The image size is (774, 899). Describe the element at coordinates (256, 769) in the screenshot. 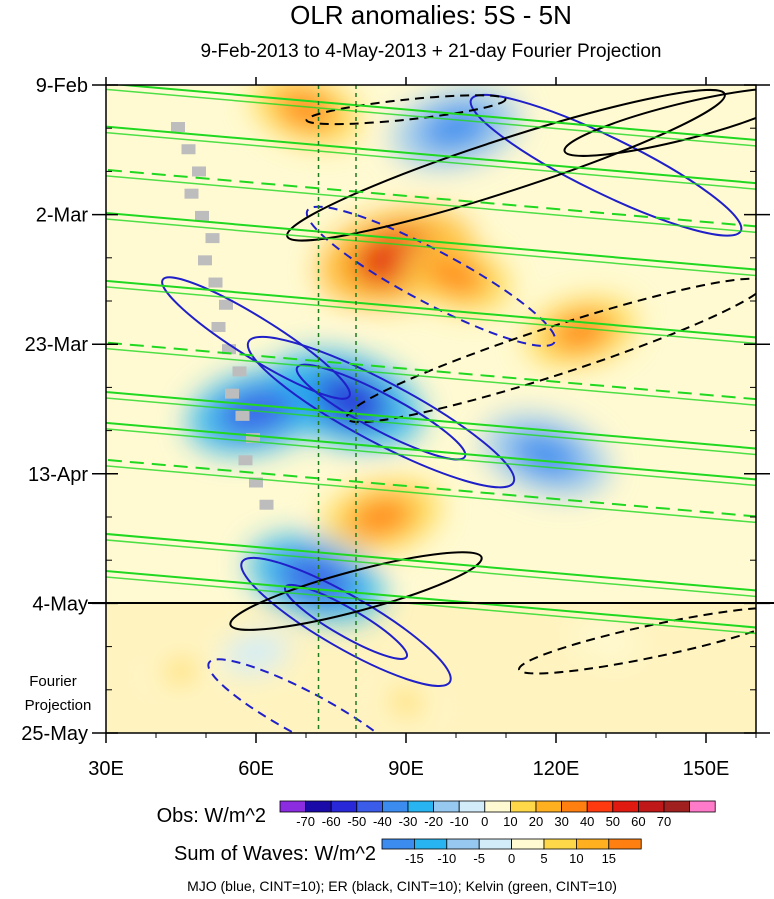

I see `x-tick-label: 60E` at that location.